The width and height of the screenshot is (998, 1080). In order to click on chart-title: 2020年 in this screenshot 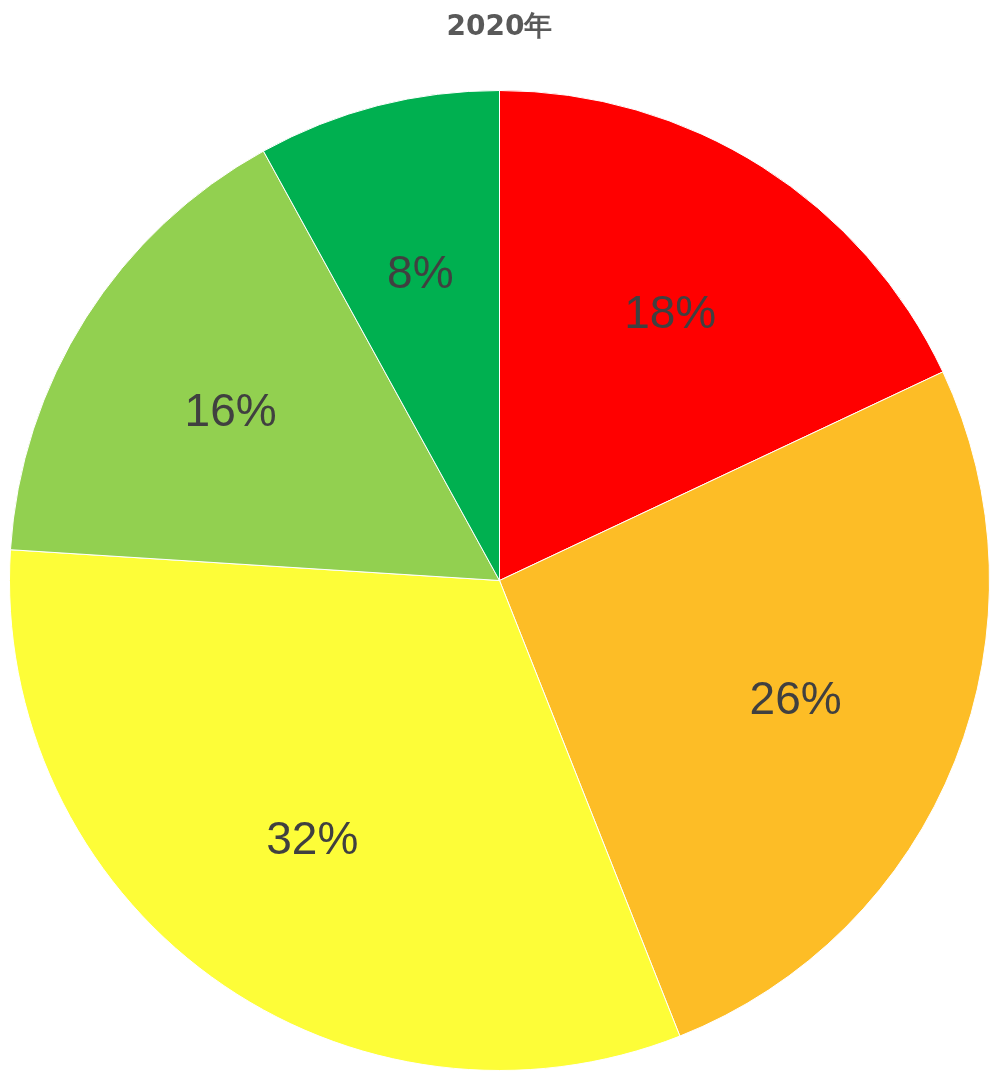, I will do `click(499, 25)`.